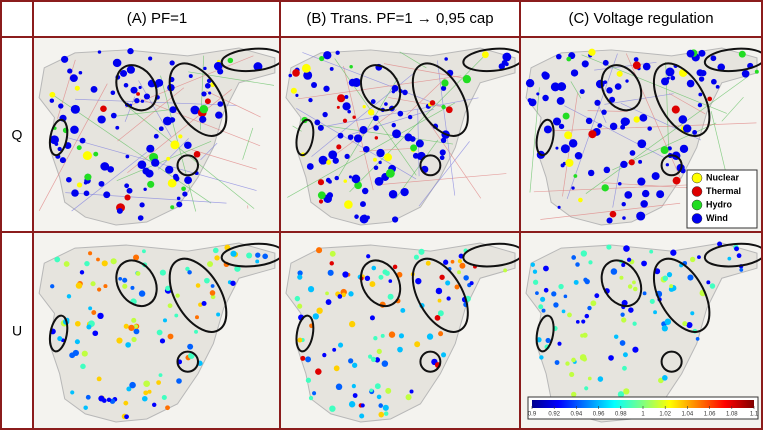  Describe the element at coordinates (640, 18) in the screenshot. I see `column-header: (C) Voltage regulation` at that location.